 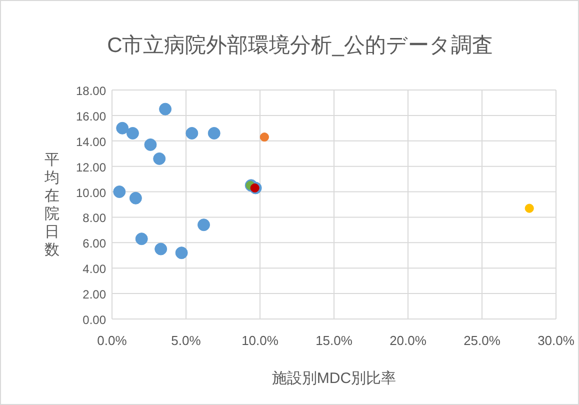 What do you see at coordinates (94, 218) in the screenshot?
I see `y-tick-label: 8.00` at bounding box center [94, 218].